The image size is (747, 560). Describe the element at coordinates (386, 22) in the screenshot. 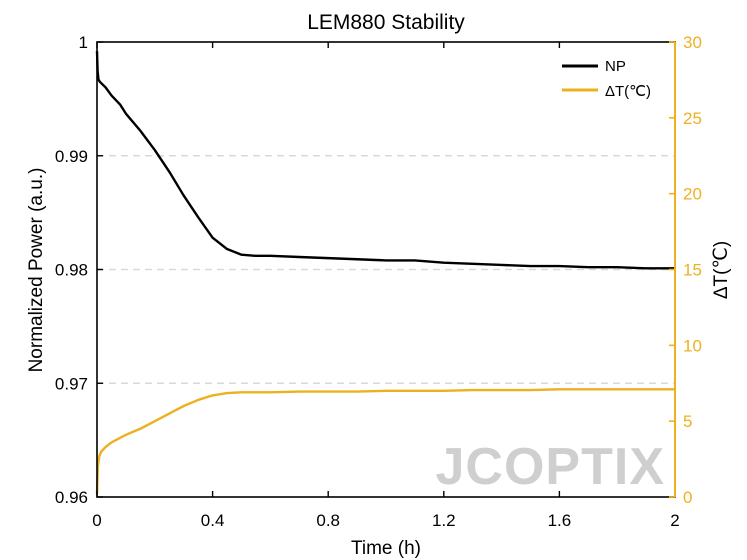

I see `chart-title: LEM880 Stability` at that location.